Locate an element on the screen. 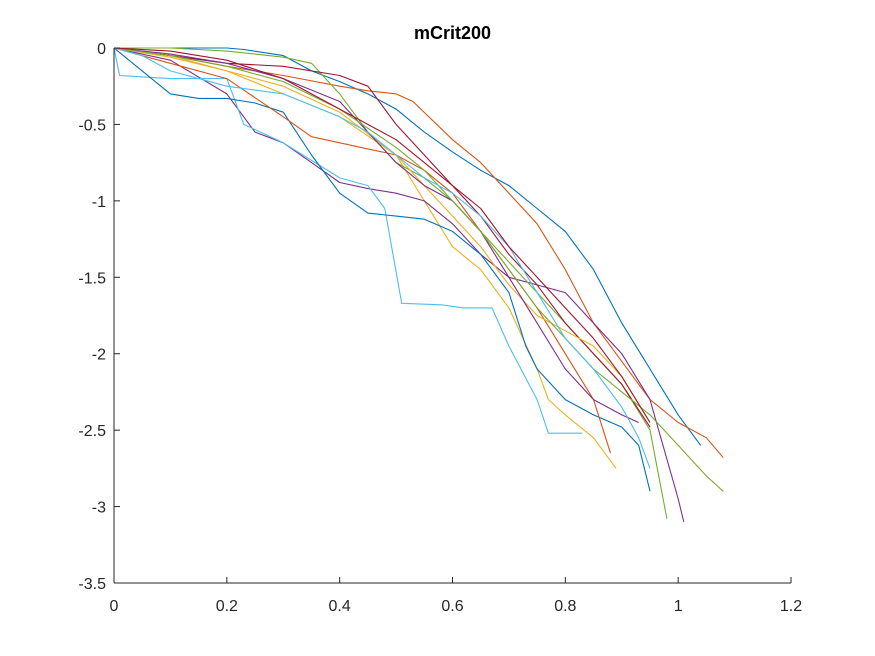 The height and width of the screenshot is (656, 875). x-tick-label: 1 is located at coordinates (678, 606).